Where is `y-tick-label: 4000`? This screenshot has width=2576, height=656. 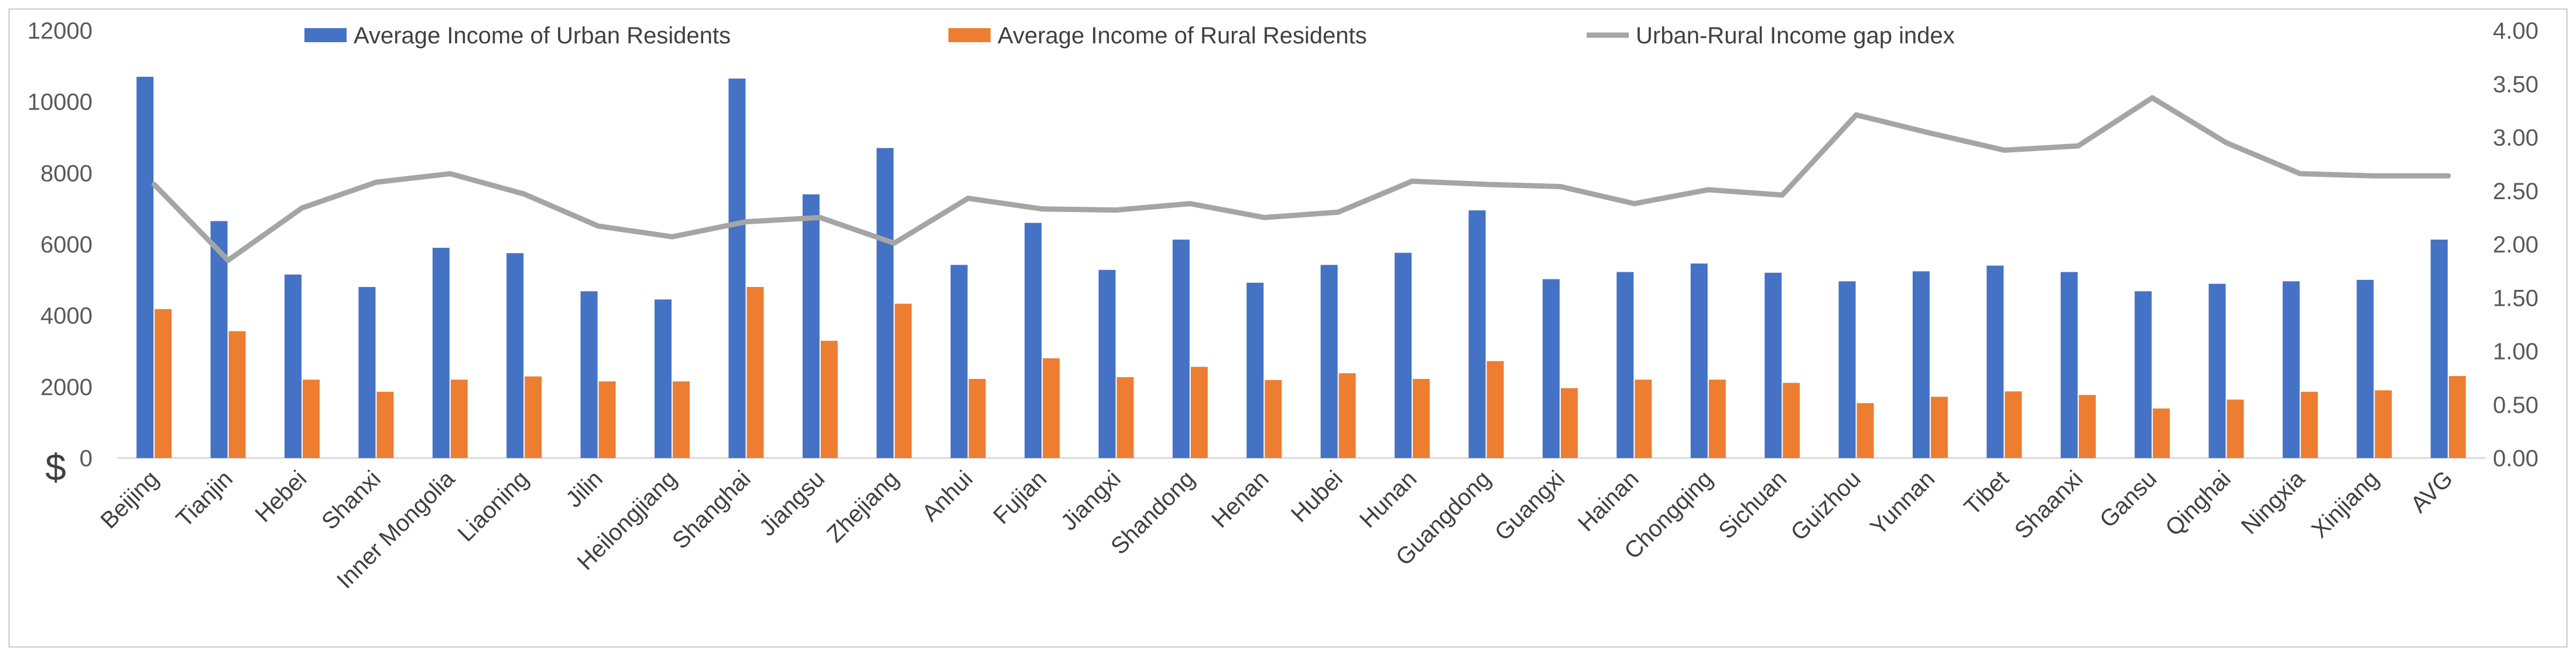 y-tick-label: 4000 is located at coordinates (66, 316).